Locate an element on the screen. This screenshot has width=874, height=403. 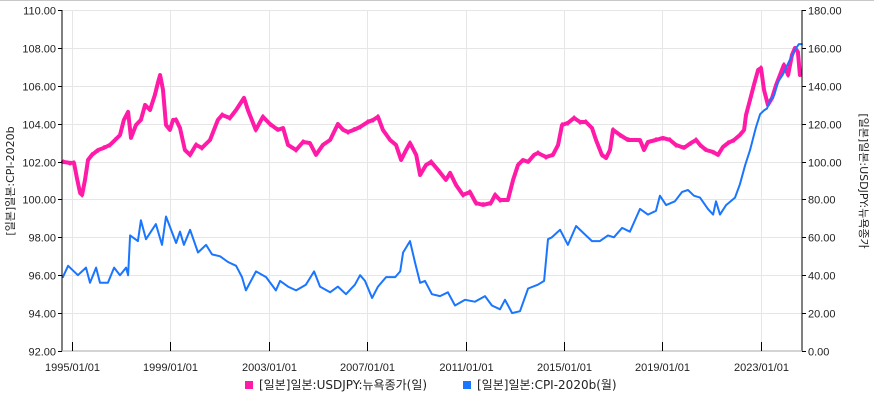
left-axis-title: [일본]일본:CPI-2020b is located at coordinates (10, 180).